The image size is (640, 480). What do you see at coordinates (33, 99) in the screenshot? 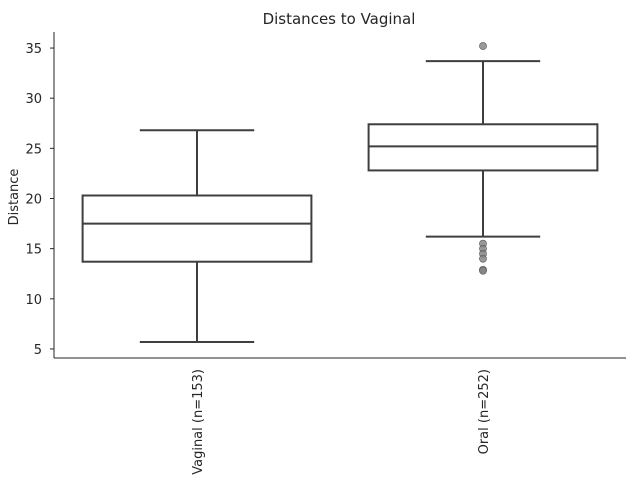
I see `y-tick-label: 30` at bounding box center [33, 99].